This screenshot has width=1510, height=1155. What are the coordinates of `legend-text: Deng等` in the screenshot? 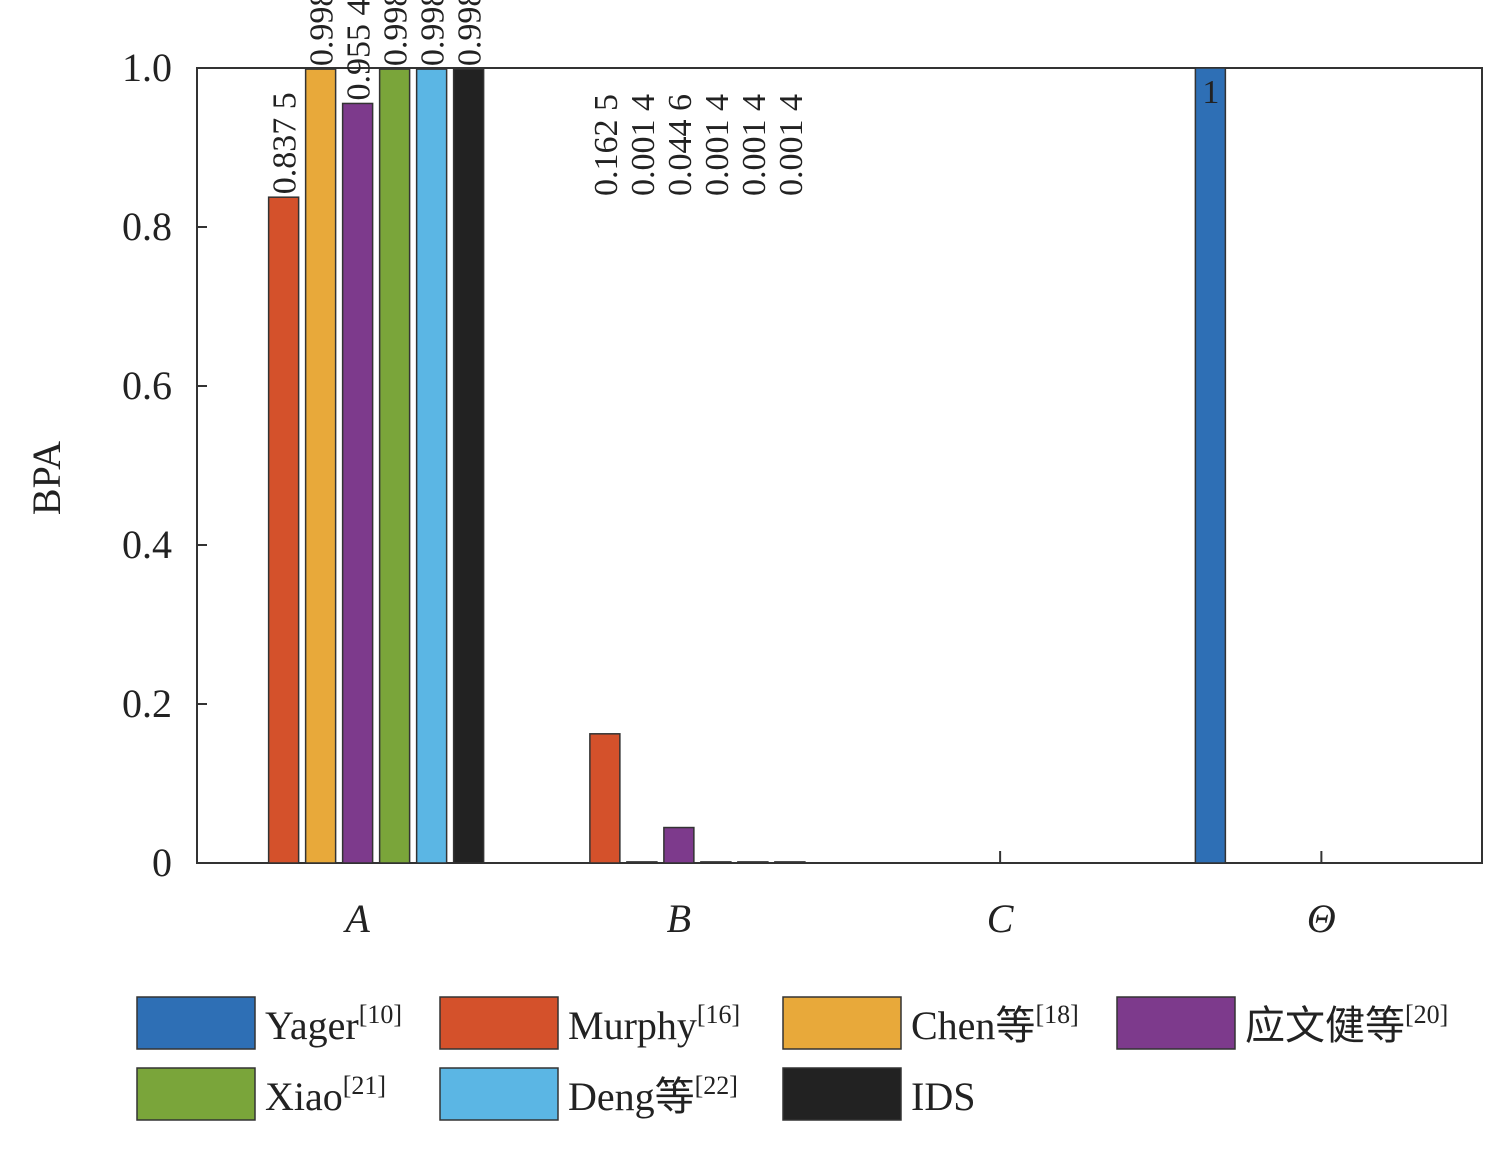 It's located at (631, 1096).